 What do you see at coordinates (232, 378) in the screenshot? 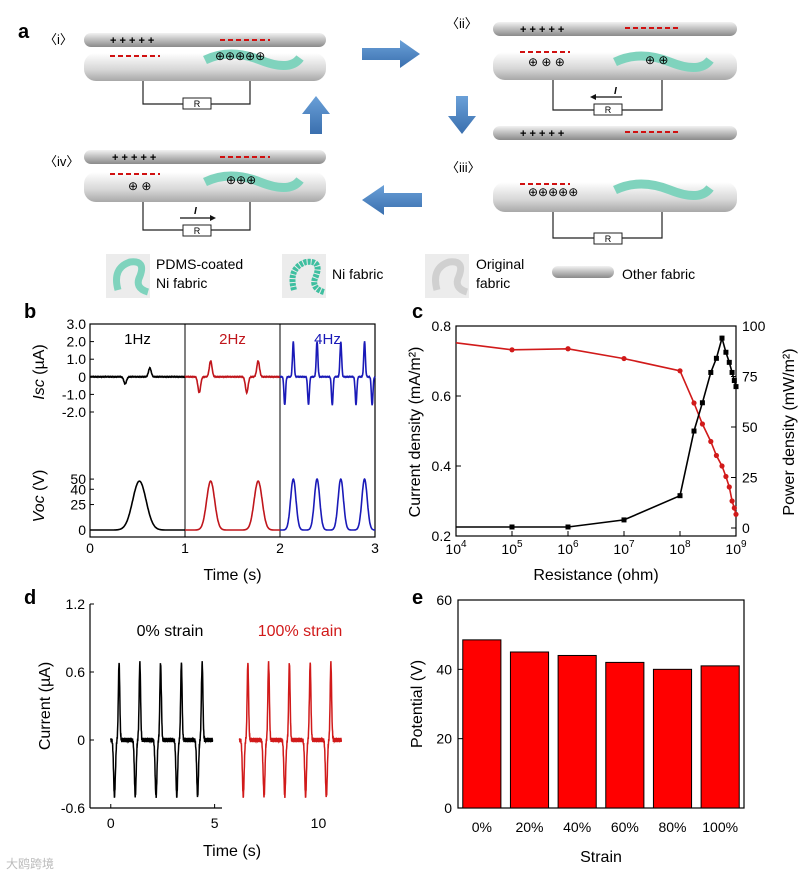
I see `isc-trace-2Hz` at bounding box center [232, 378].